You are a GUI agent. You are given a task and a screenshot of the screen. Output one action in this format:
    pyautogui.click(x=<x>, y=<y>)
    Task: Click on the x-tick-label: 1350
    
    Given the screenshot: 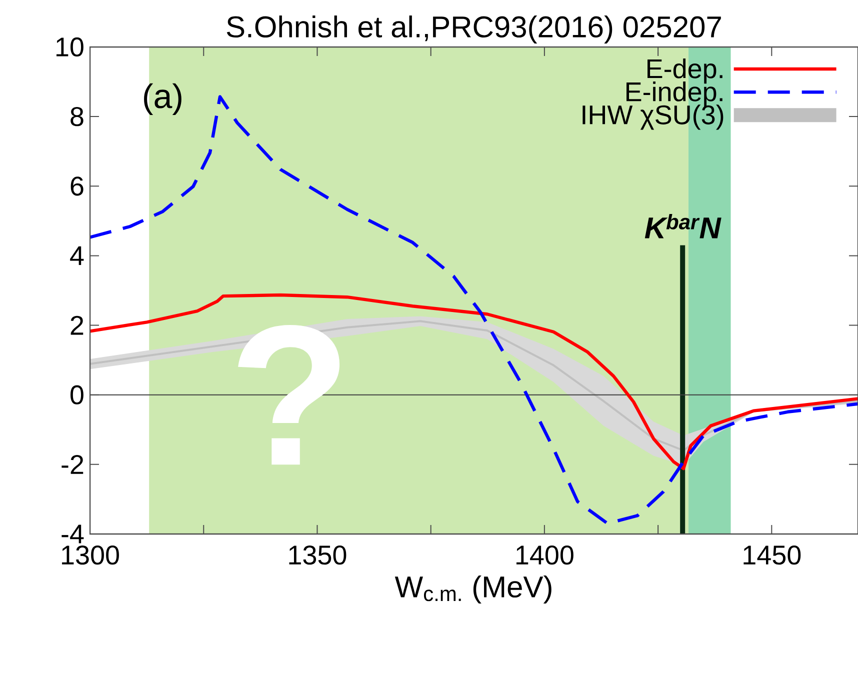 What is the action you would take?
    pyautogui.click(x=317, y=555)
    